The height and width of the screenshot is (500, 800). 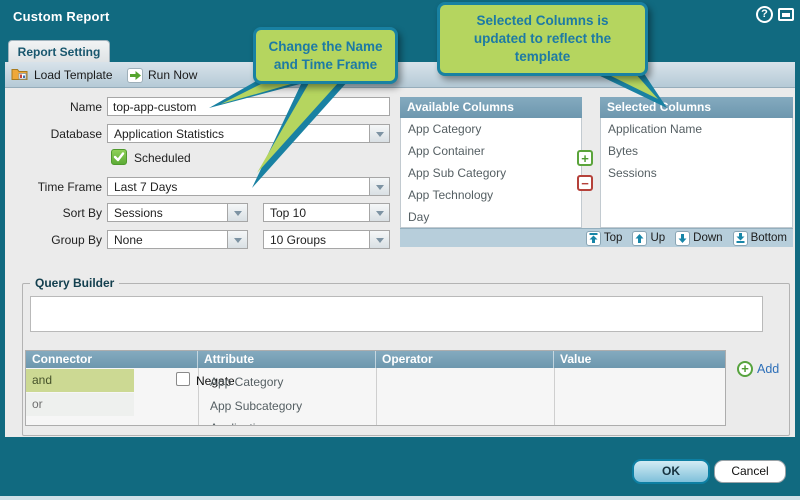 What do you see at coordinates (446, 151) in the screenshot?
I see `list-item: App Container` at bounding box center [446, 151].